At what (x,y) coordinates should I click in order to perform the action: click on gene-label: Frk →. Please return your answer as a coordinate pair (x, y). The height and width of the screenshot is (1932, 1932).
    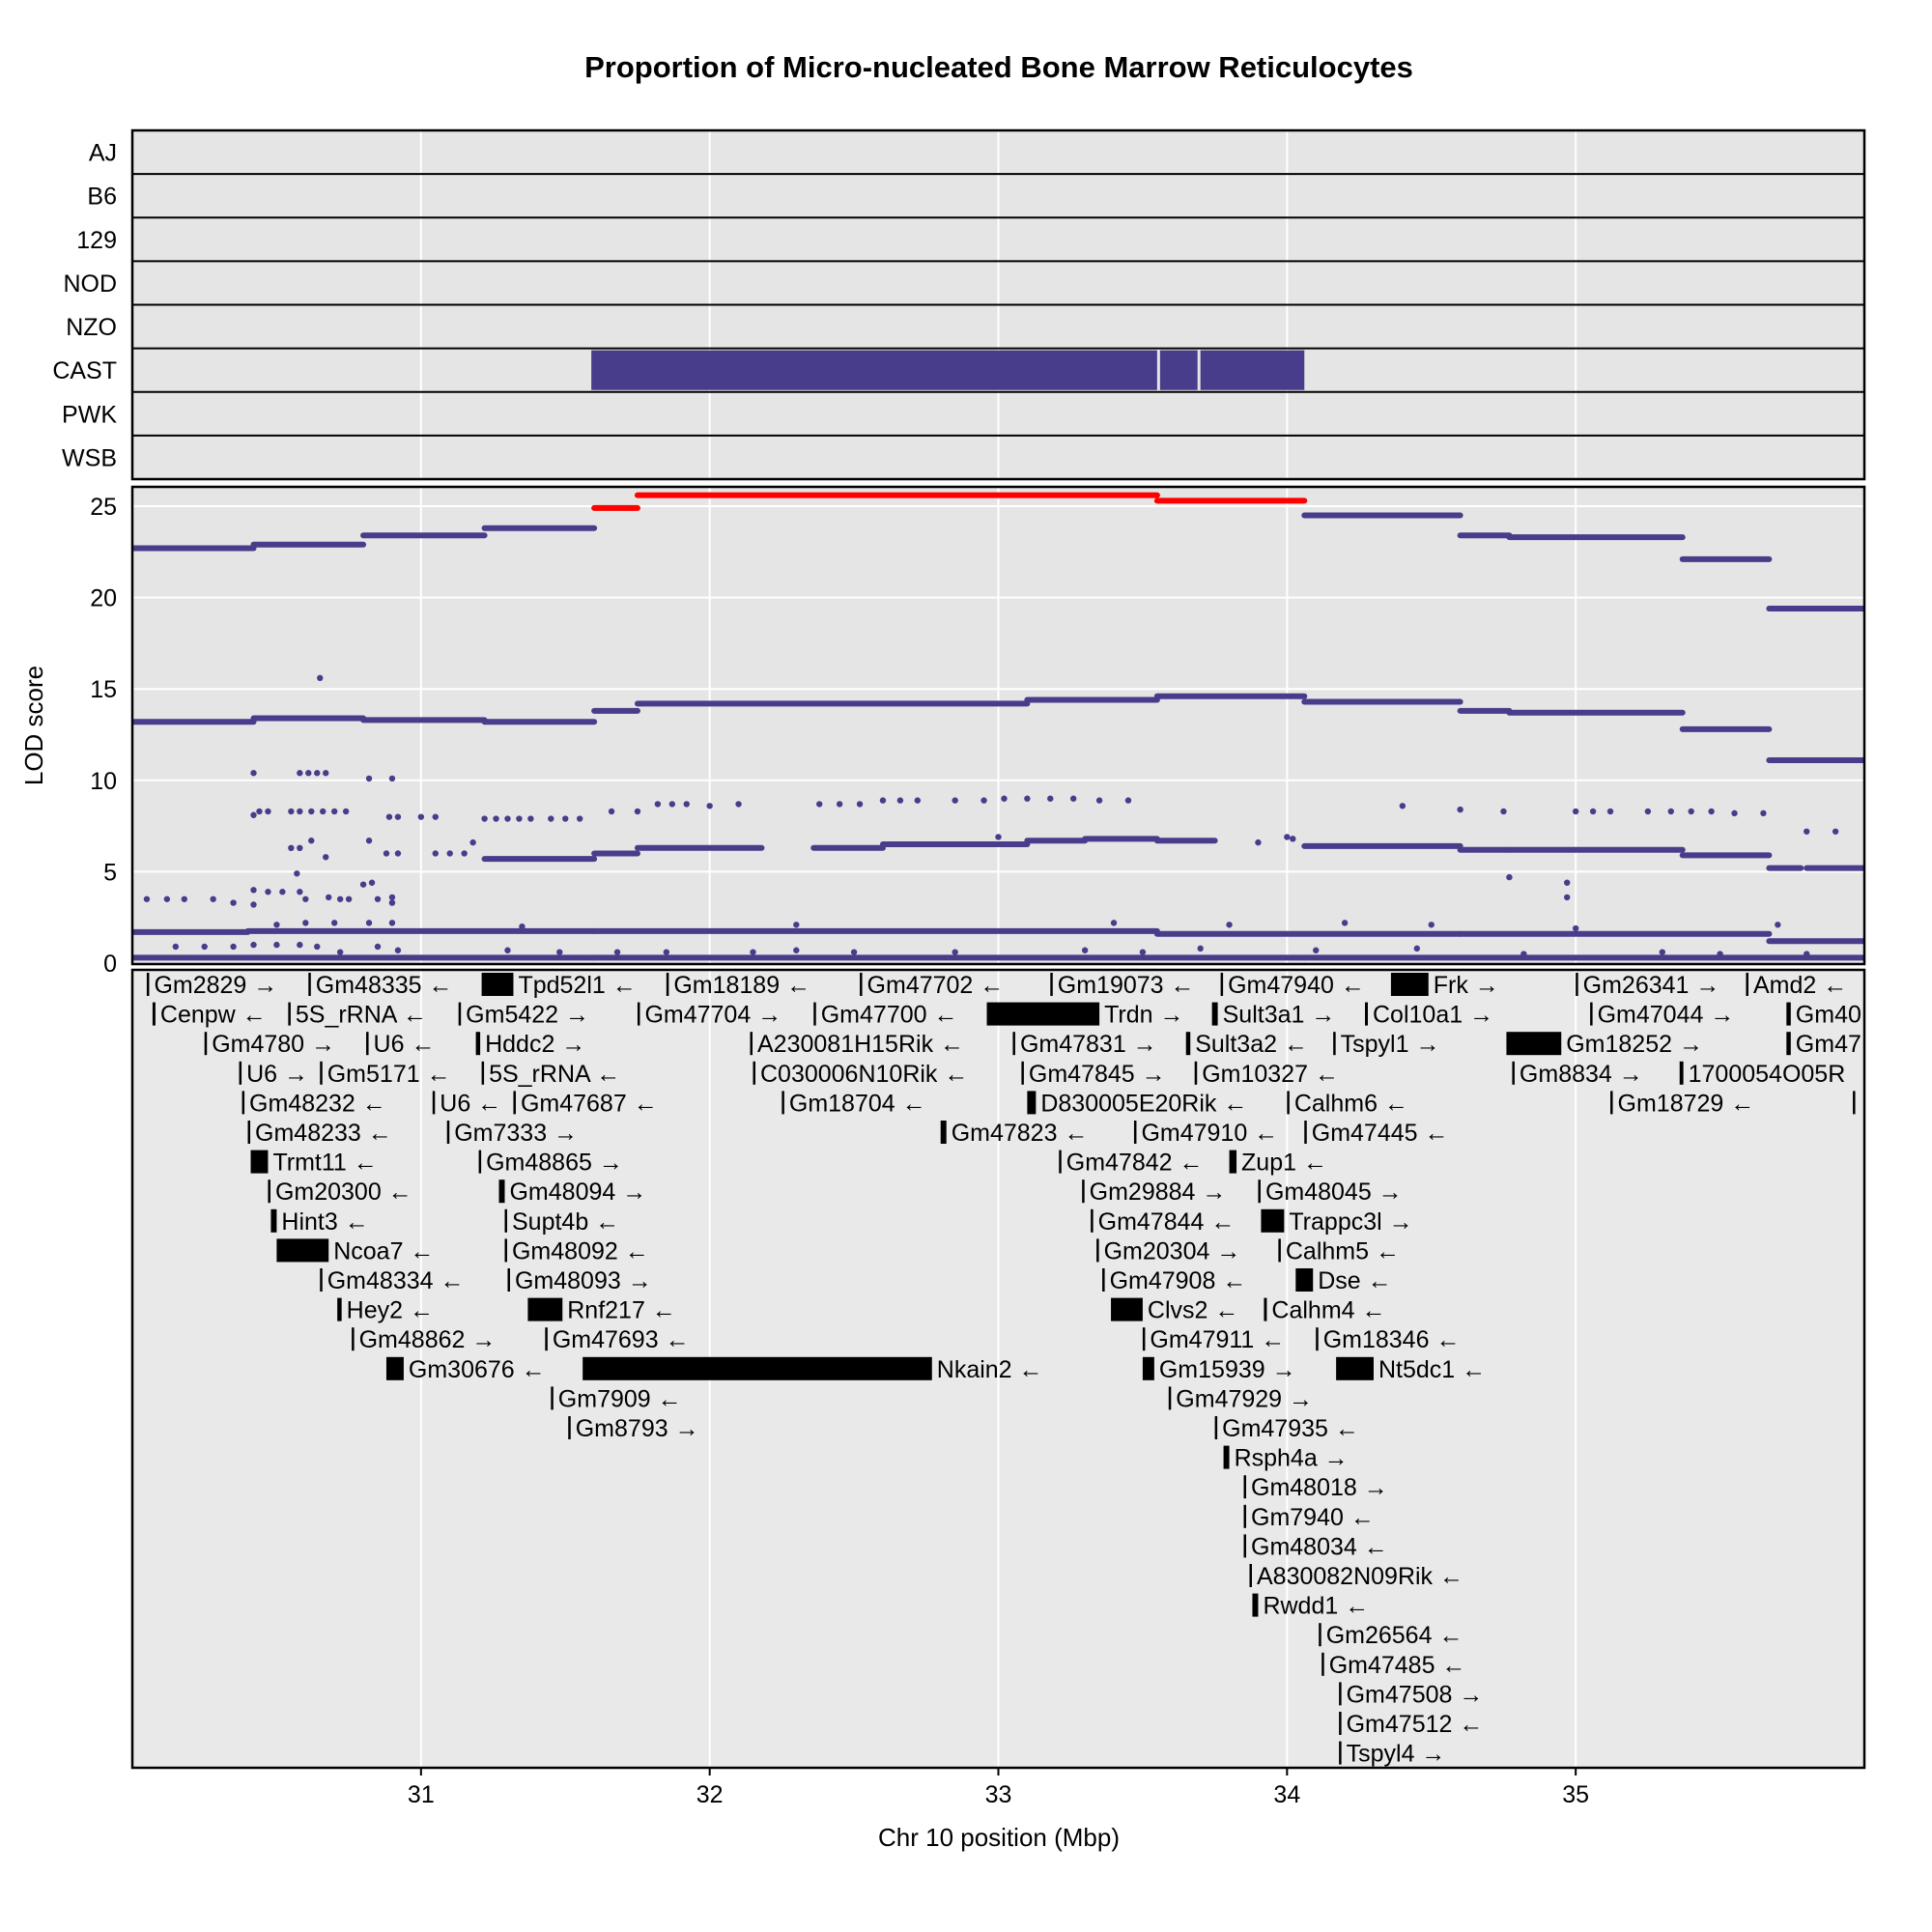
    Looking at the image, I should click on (1466, 985).